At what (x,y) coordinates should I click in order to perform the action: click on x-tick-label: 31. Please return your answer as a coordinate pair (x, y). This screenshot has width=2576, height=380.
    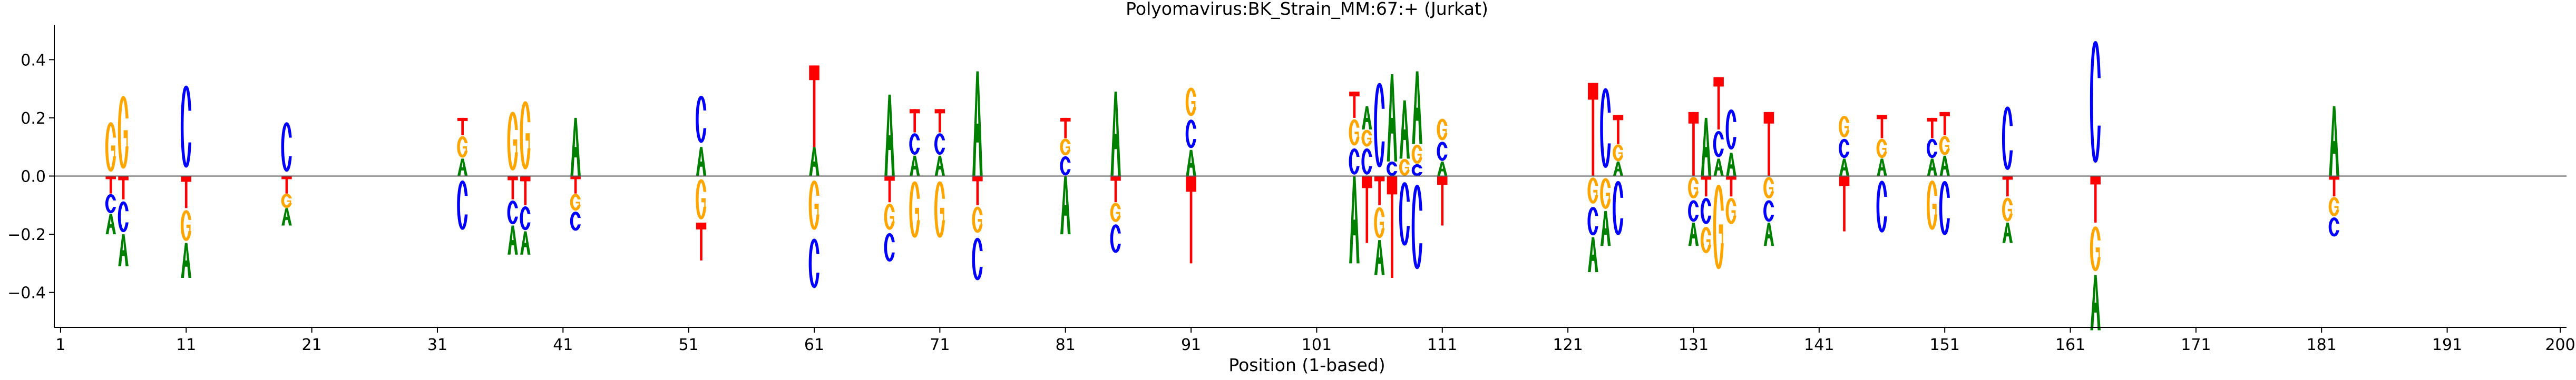
    Looking at the image, I should click on (437, 345).